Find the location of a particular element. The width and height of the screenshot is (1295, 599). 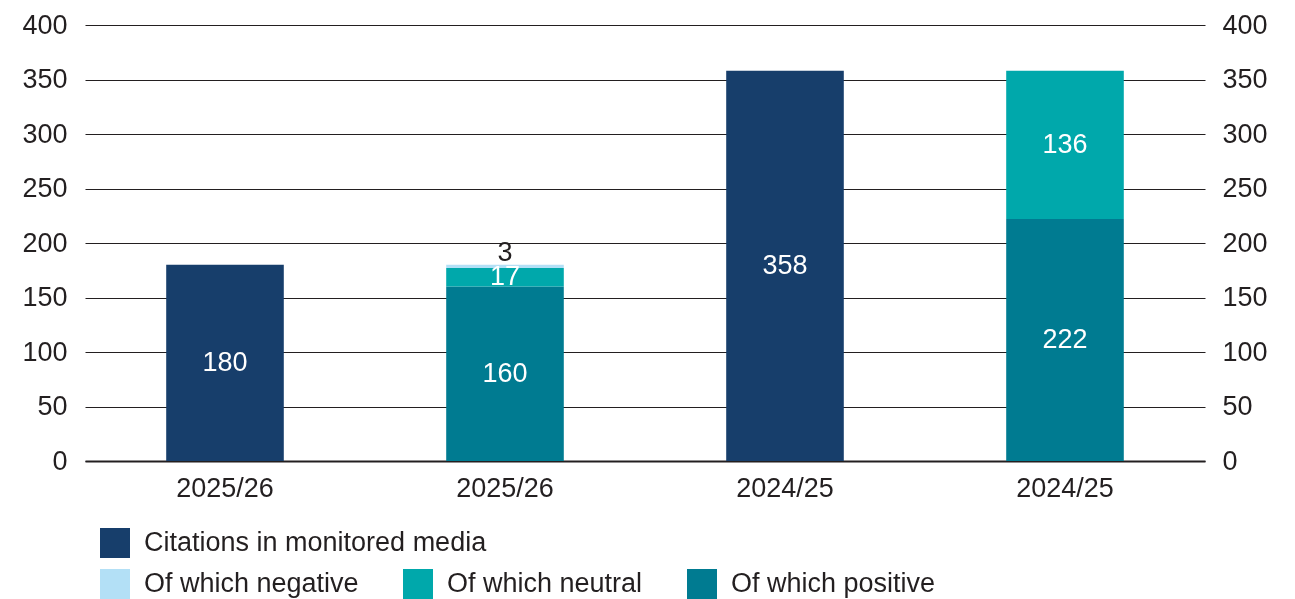

data-label: 136 is located at coordinates (1065, 143).